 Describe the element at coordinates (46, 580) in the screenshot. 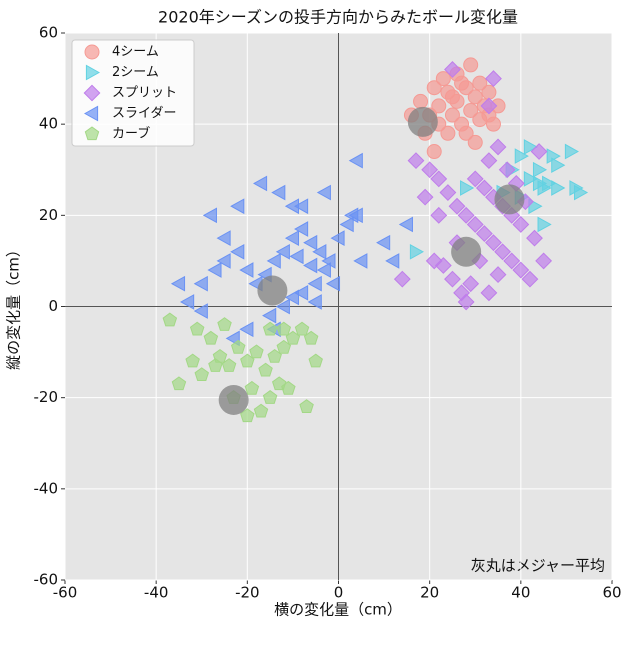

I see `y-tick-label: -60` at that location.